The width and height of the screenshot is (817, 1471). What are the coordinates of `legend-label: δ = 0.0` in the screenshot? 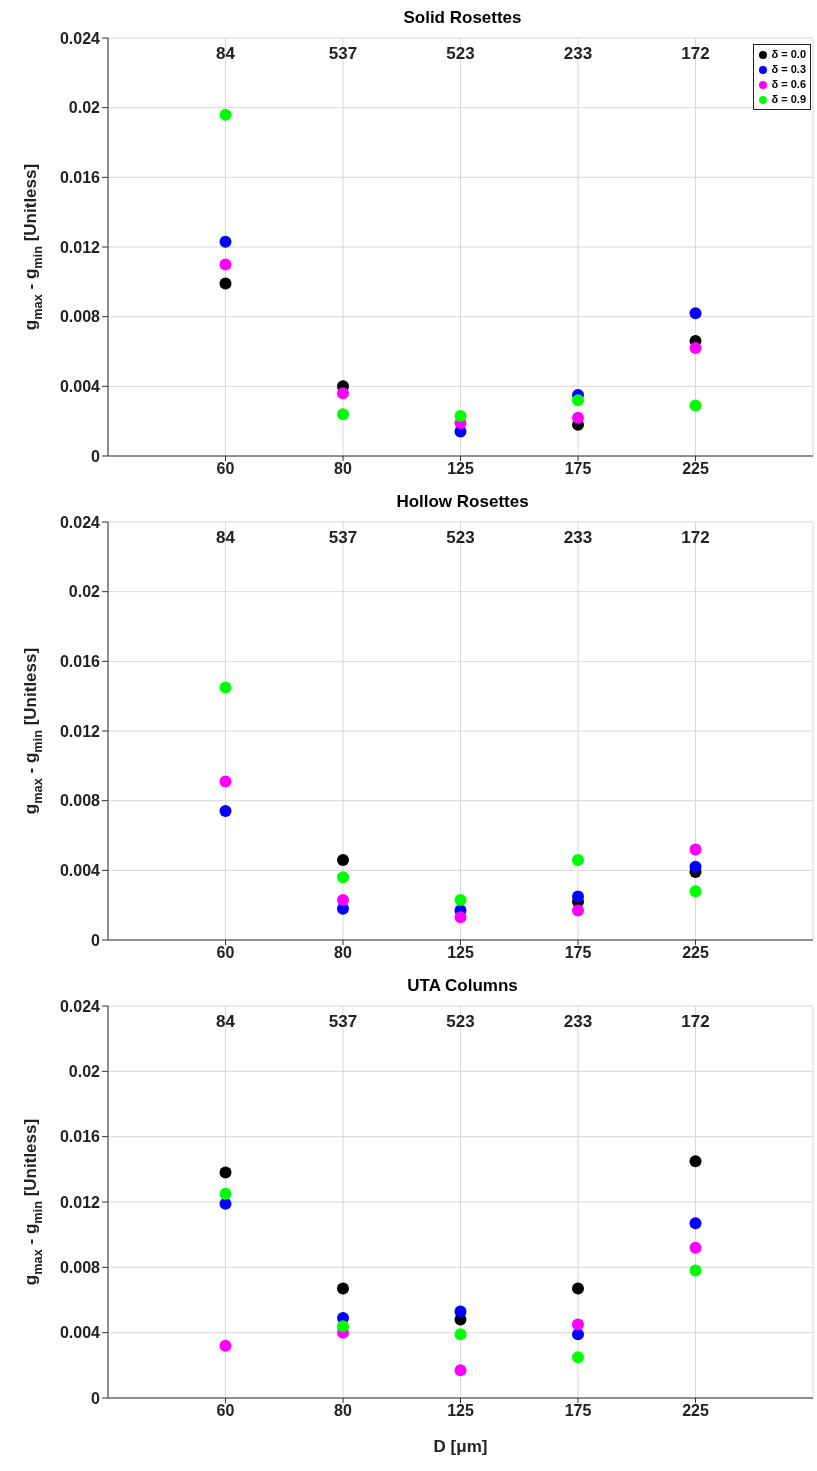 It's located at (788, 54).